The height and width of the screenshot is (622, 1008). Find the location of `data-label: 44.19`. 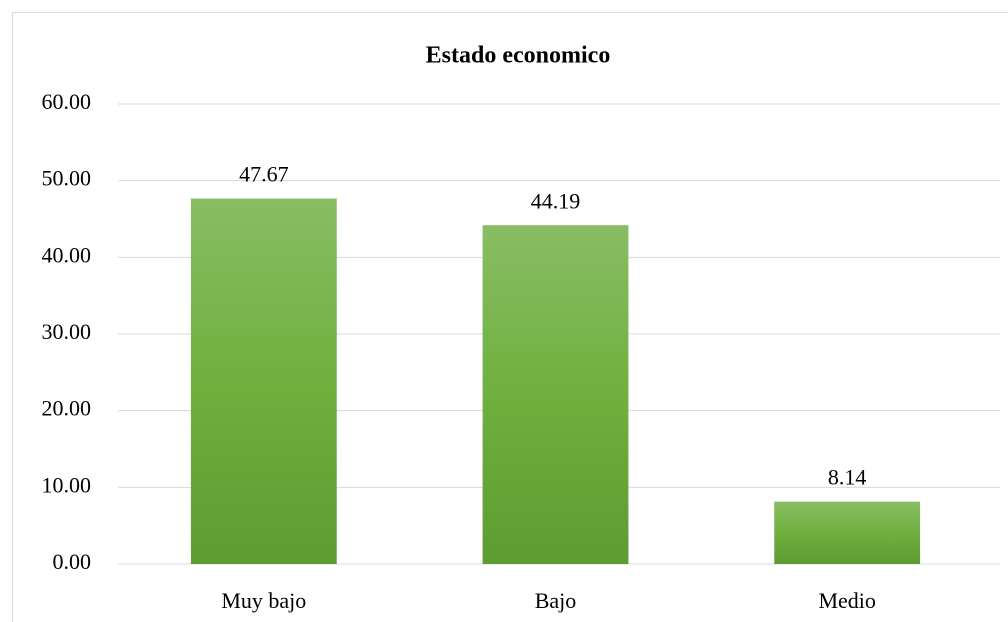

data-label: 44.19 is located at coordinates (556, 200).